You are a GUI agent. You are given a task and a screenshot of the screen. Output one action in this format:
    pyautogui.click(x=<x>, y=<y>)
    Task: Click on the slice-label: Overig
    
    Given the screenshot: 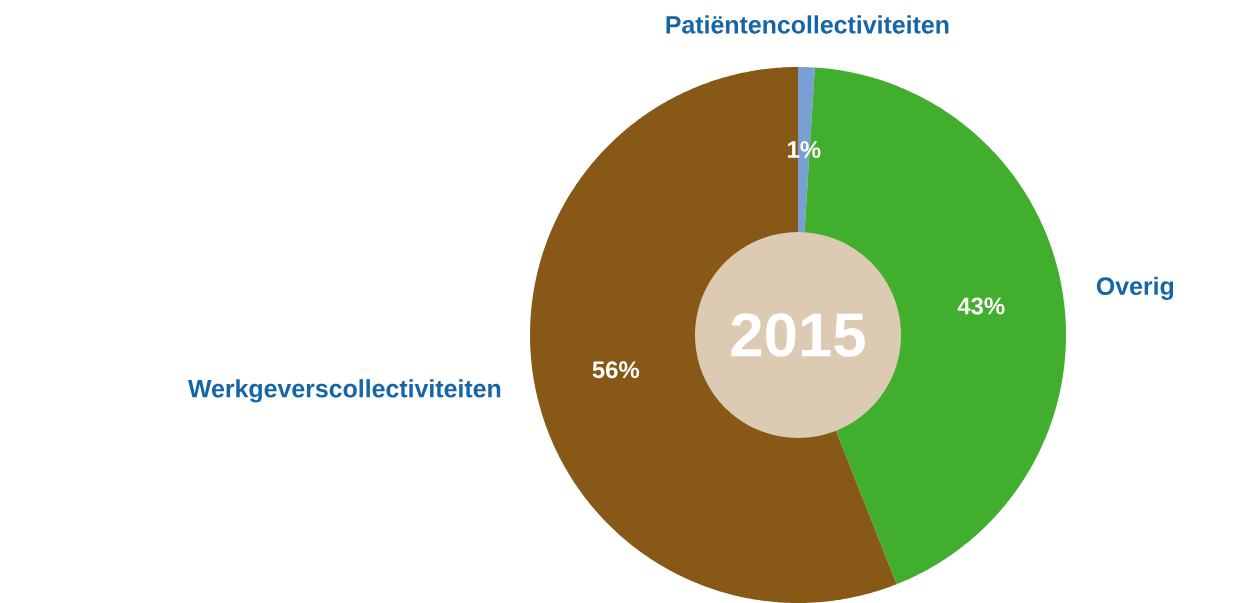 What is the action you would take?
    pyautogui.click(x=1135, y=288)
    